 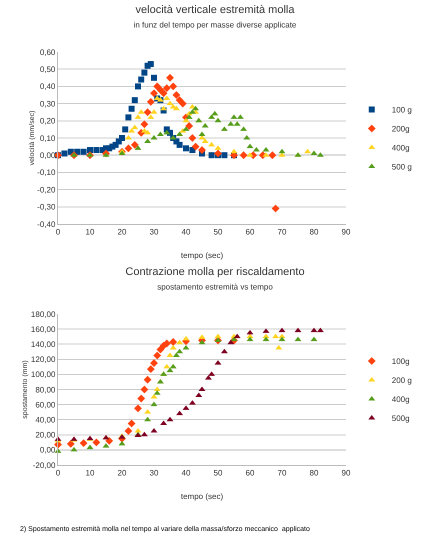 I want to click on y-tick-label: 0,30, so click(x=48, y=103).